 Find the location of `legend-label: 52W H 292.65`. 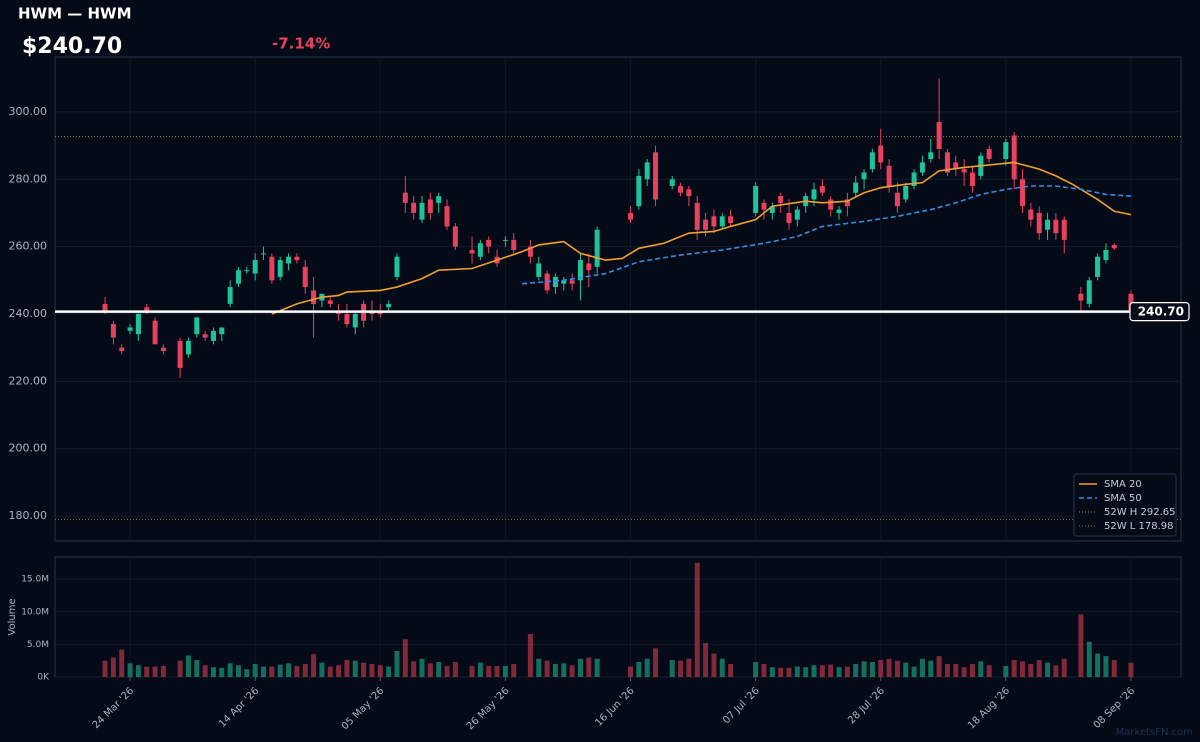

legend-label: 52W H 292.65 is located at coordinates (1139, 512).